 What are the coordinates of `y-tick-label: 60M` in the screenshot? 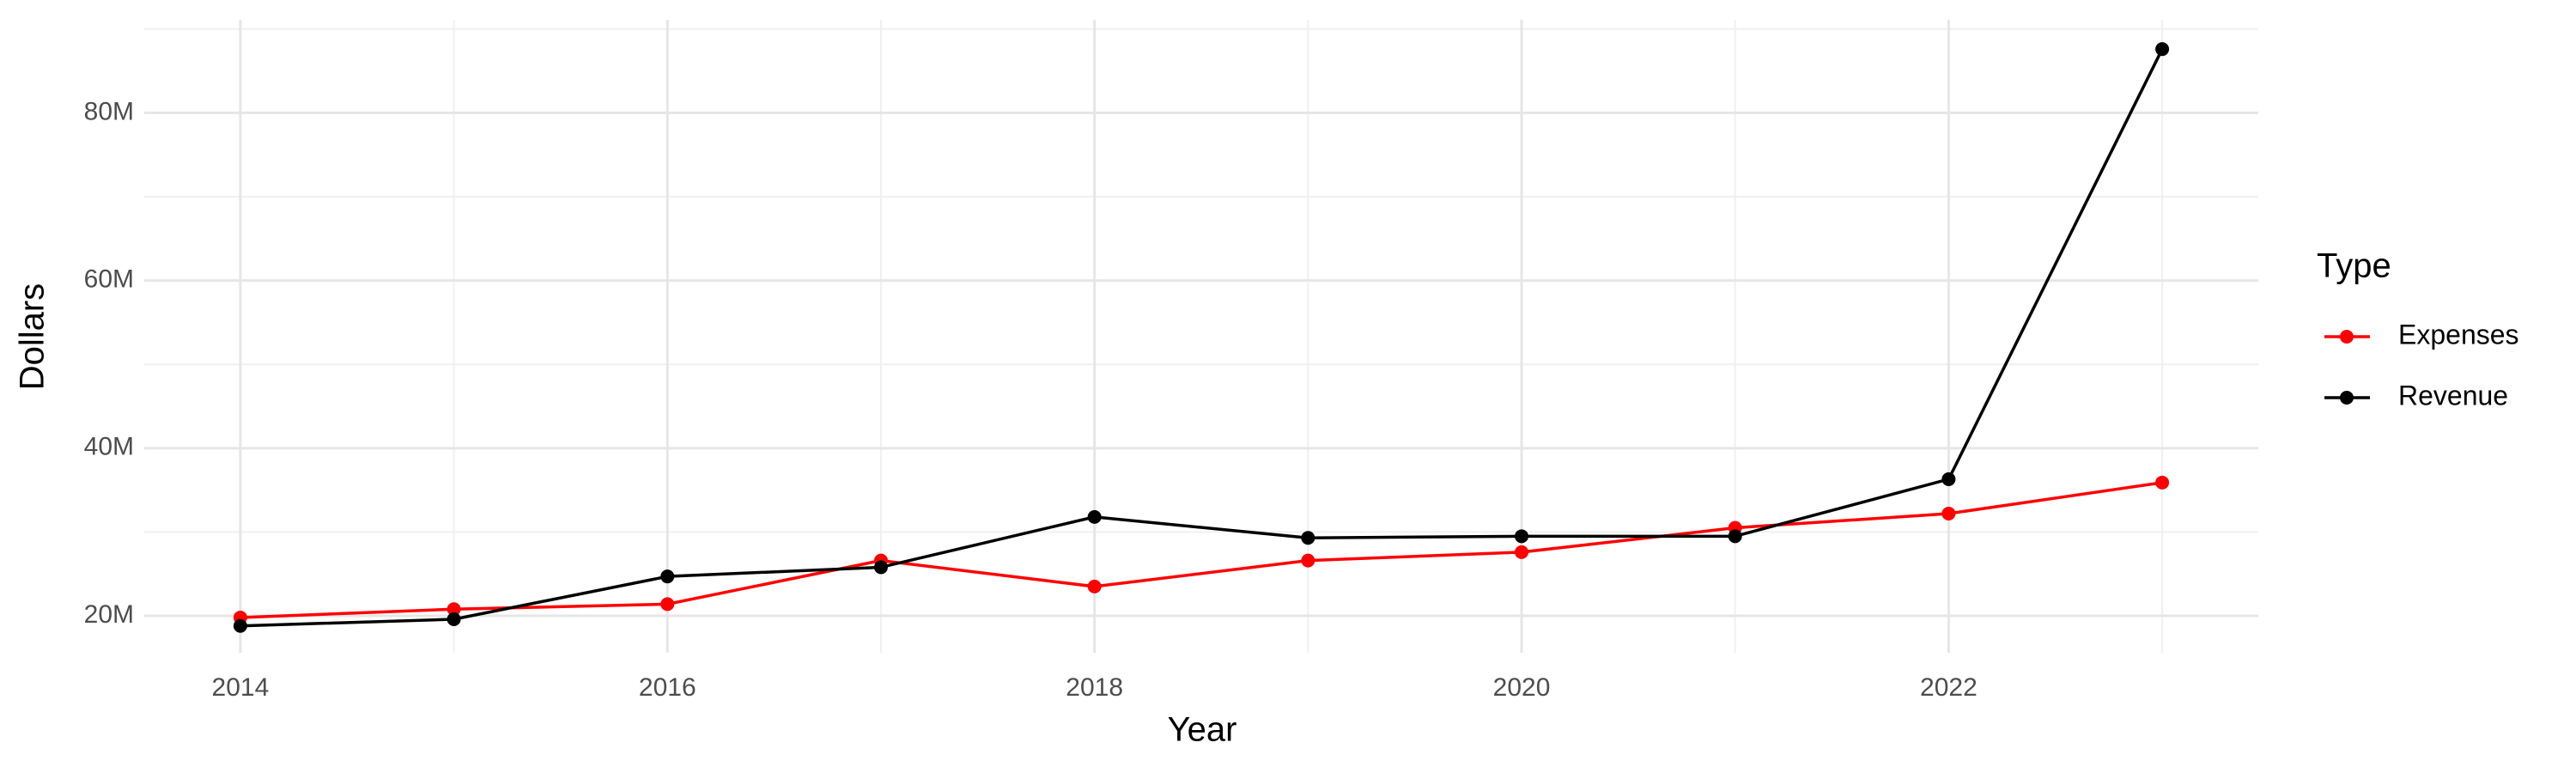 It's located at (109, 279).